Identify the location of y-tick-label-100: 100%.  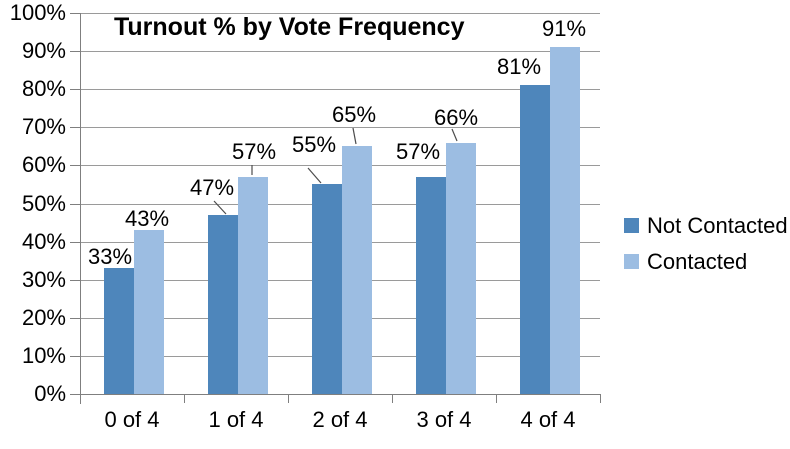
(37, 12).